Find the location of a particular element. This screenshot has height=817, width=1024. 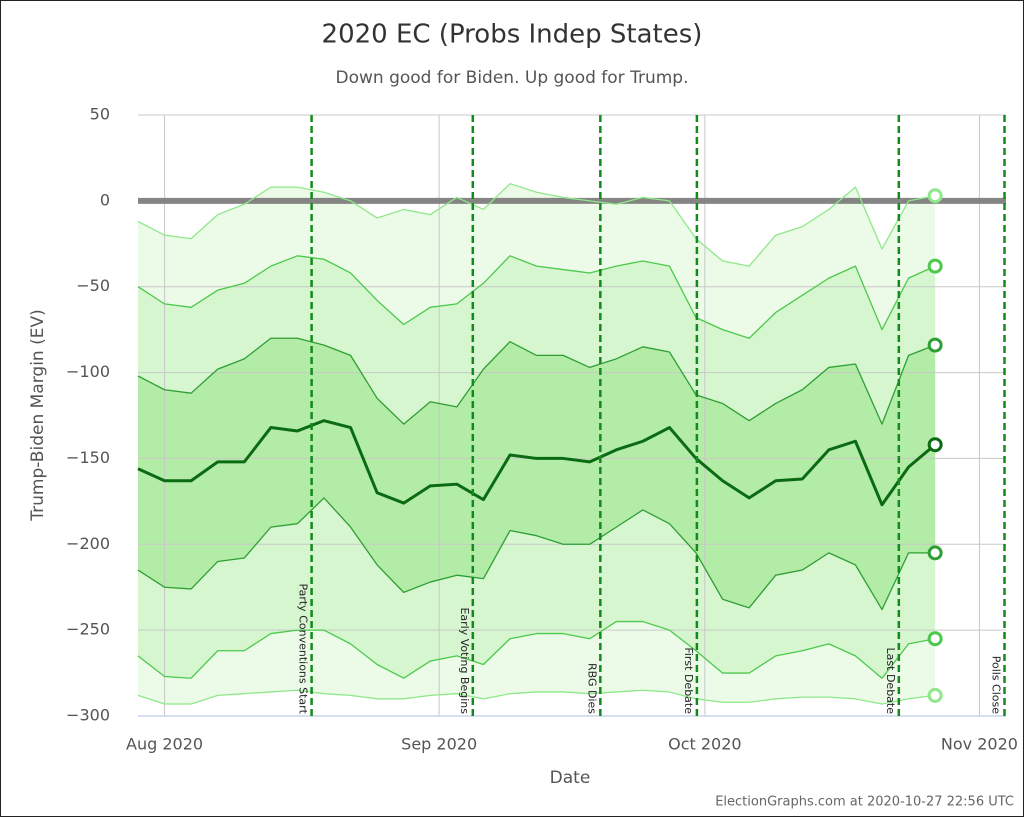

chart-subtitle: Down good for Biden. Up good for Trump. is located at coordinates (512, 78).